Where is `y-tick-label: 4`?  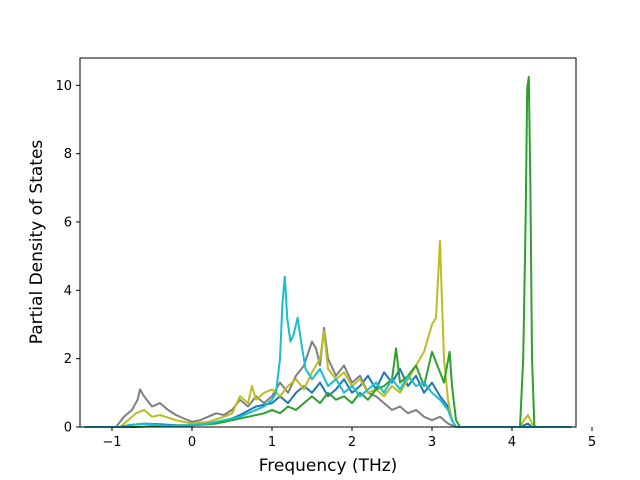
y-tick-label: 4 is located at coordinates (68, 291).